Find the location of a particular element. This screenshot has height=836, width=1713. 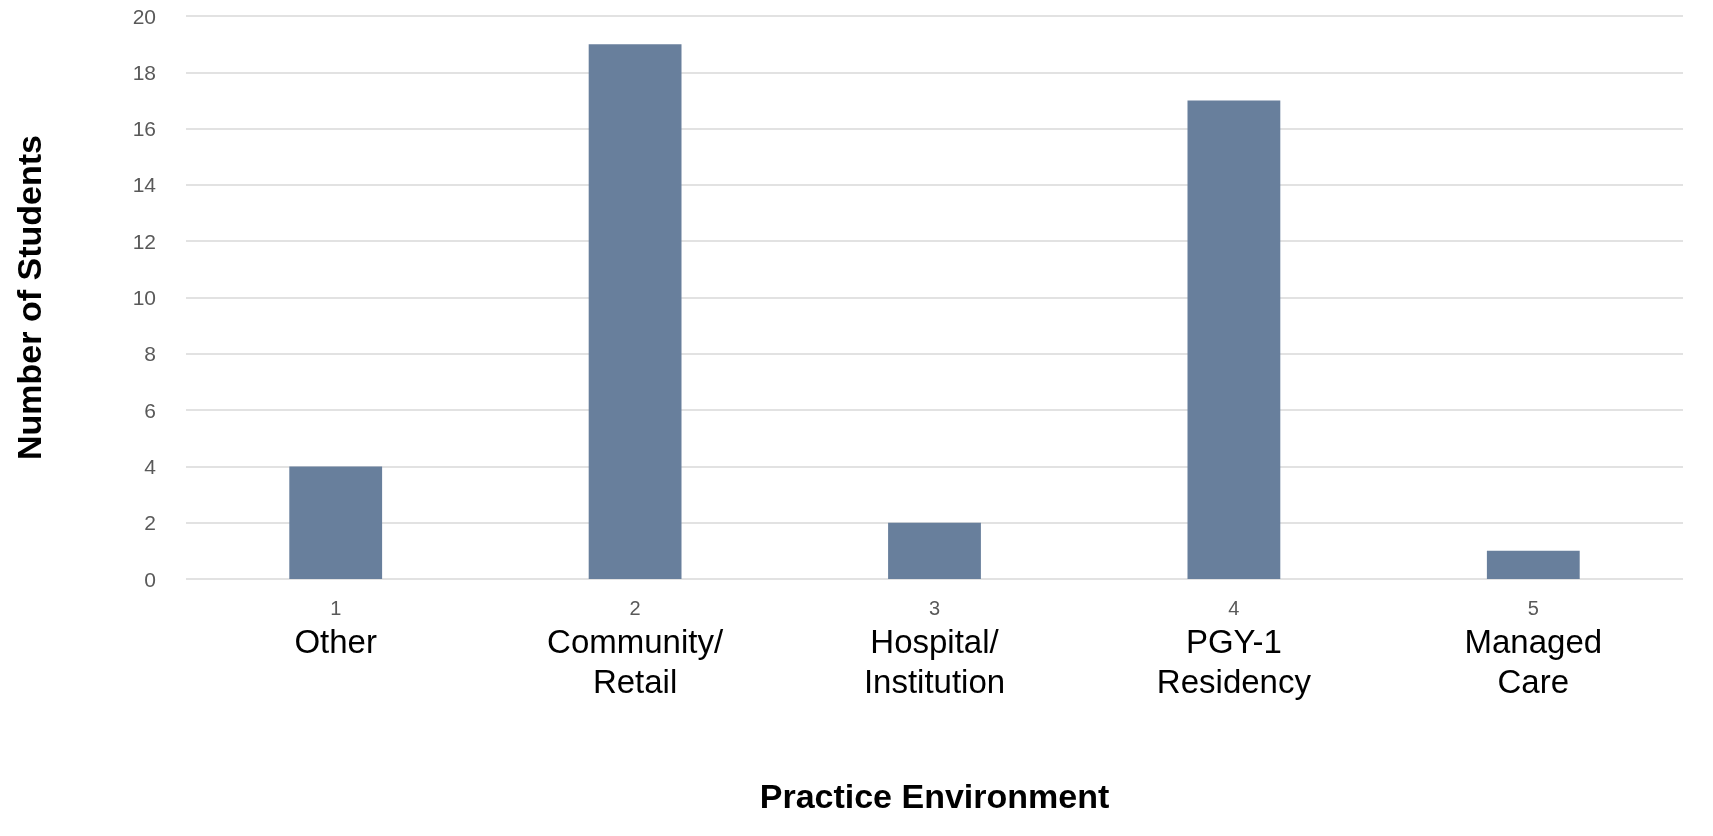

y-axis-title: Number of Students is located at coordinates (29, 297).